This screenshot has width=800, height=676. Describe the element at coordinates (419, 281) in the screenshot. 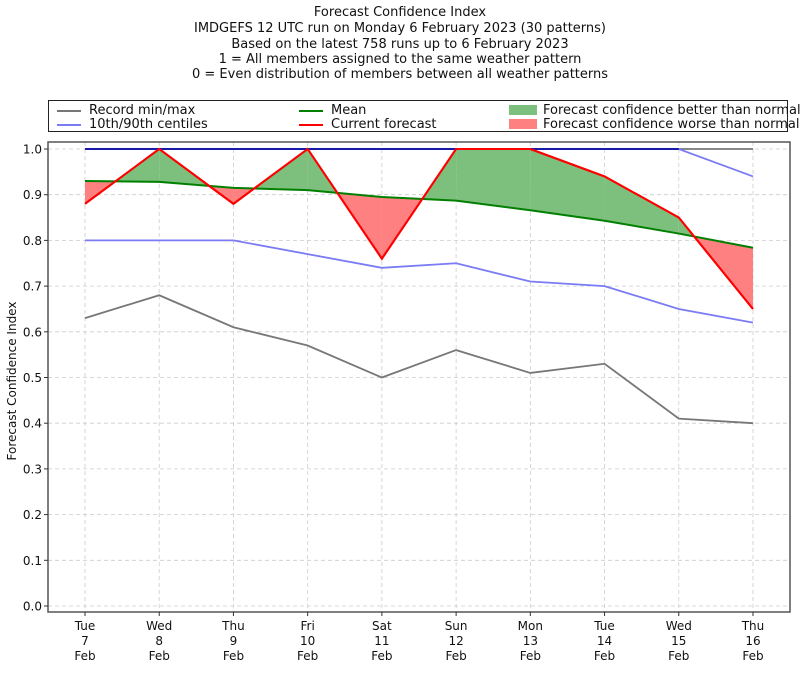

I see `series-line-10th-centile` at that location.